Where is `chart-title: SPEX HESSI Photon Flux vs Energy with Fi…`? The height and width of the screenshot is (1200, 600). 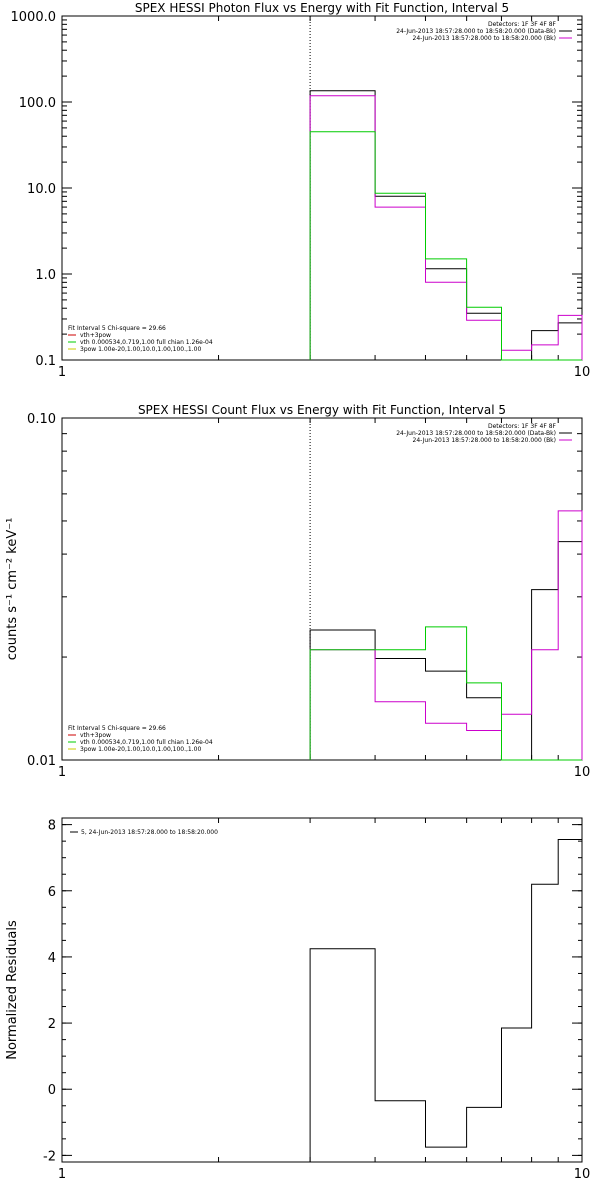
chart-title: SPEX HESSI Photon Flux vs Energy with Fi… is located at coordinates (322, 8).